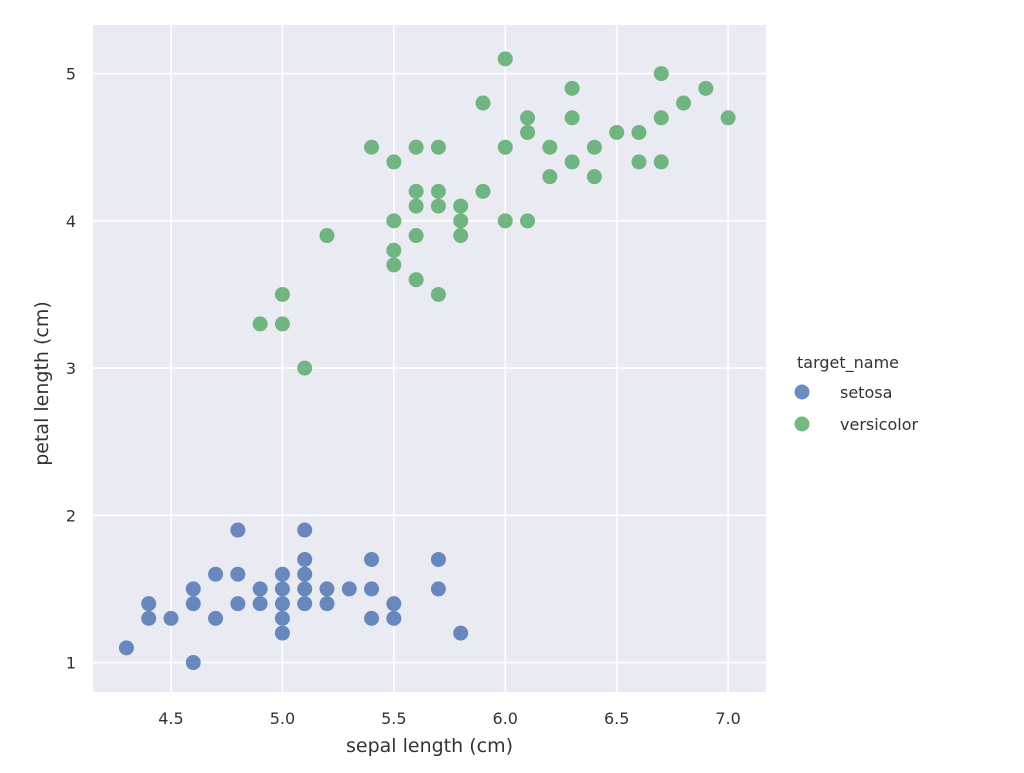 The width and height of the screenshot is (1024, 773). What do you see at coordinates (879, 424) in the screenshot?
I see `legend-label-versicolor: versicolor` at bounding box center [879, 424].